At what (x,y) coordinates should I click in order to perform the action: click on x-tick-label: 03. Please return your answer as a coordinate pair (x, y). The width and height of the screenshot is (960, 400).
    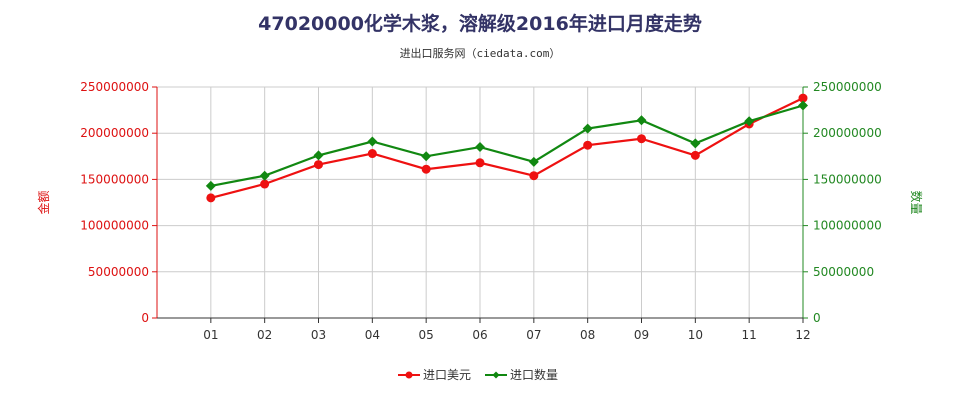
    Looking at the image, I should click on (318, 335).